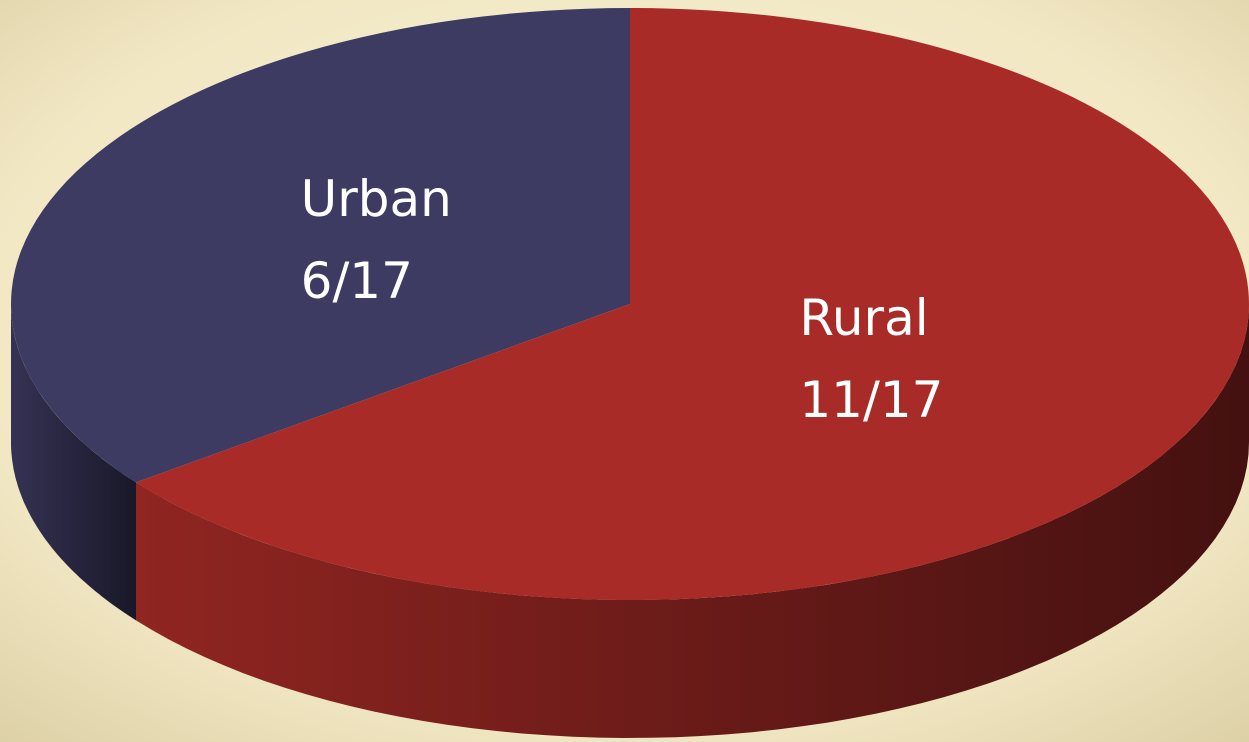  Describe the element at coordinates (73, 462) in the screenshot. I see `slice-side` at that location.